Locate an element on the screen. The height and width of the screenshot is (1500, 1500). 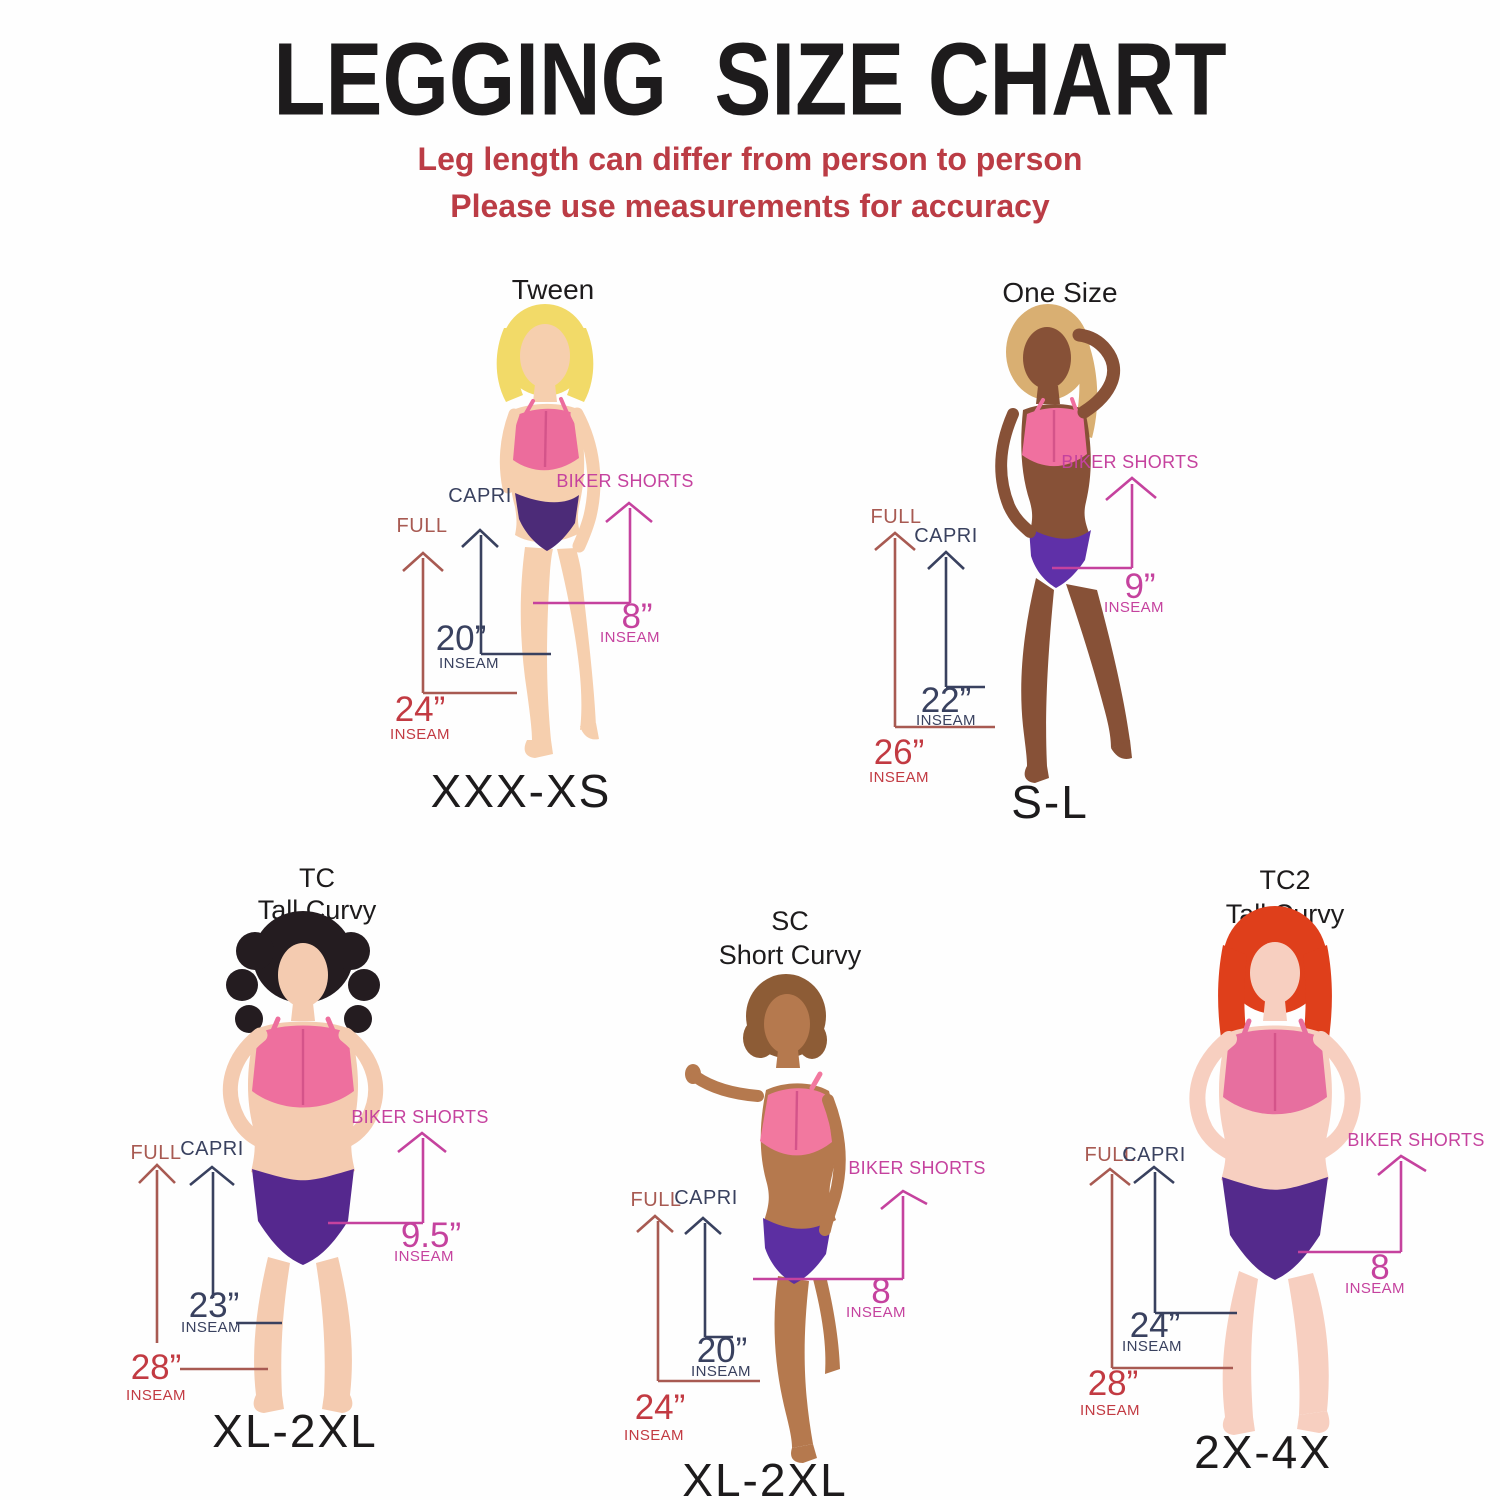
capri-annotation: CAPRI 23” INSEAM is located at coordinates (231, 1237).